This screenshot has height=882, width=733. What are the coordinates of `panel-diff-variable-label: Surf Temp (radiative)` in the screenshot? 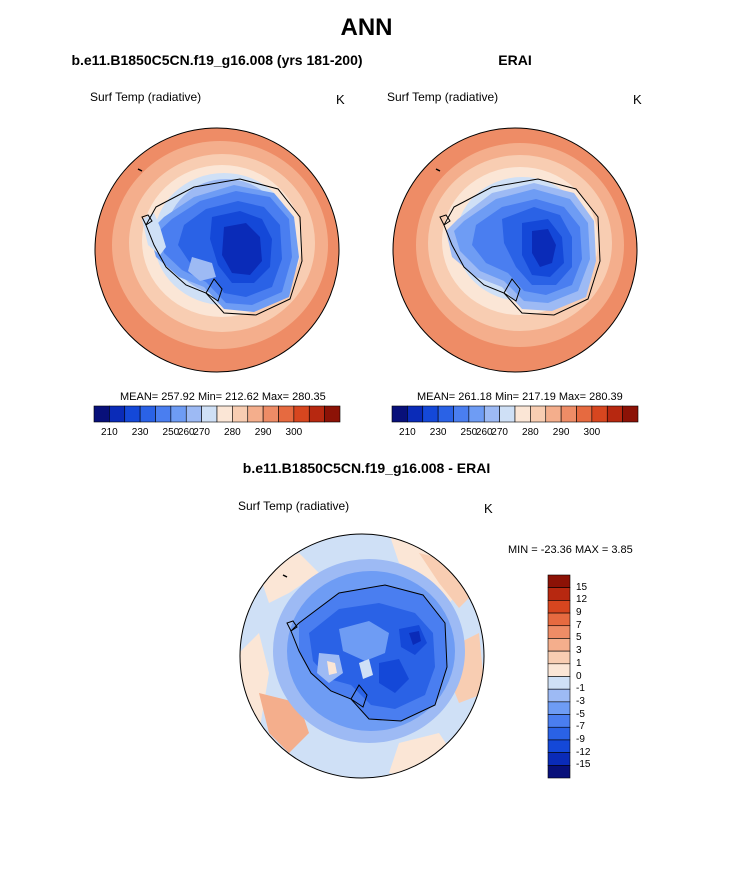 It's located at (294, 506).